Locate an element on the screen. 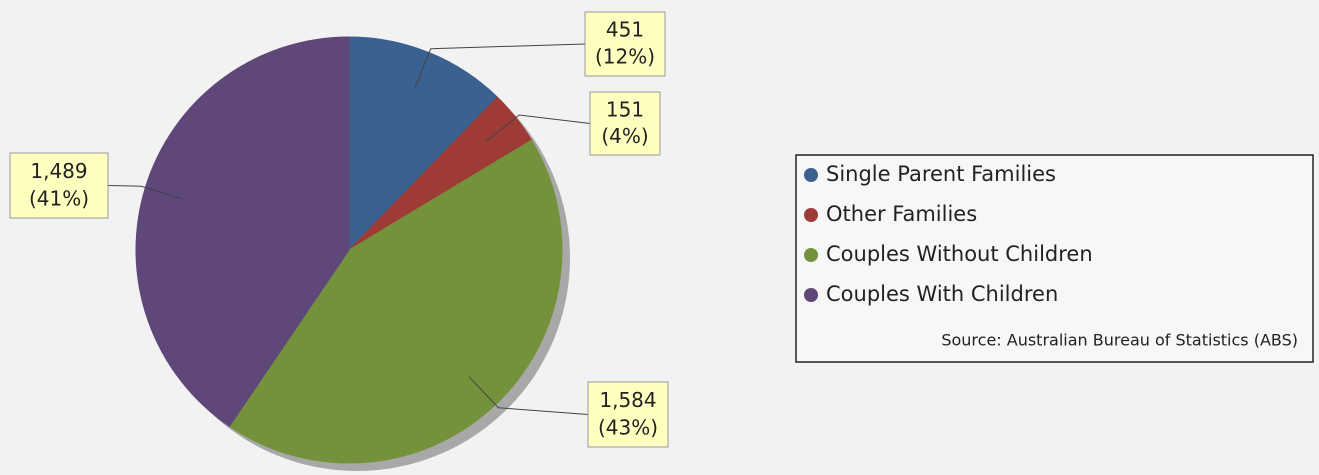  percent-label: (12%) is located at coordinates (625, 57).